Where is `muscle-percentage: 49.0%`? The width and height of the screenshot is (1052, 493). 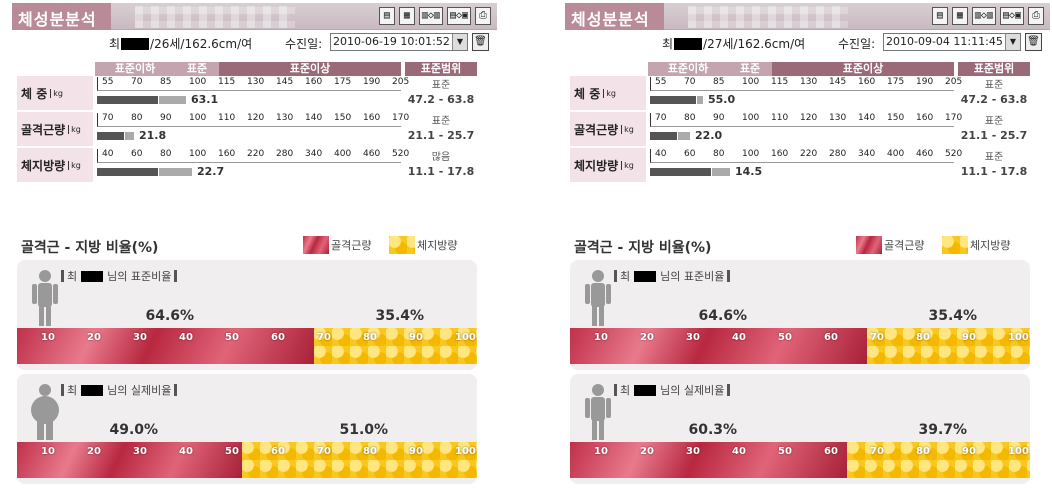 muscle-percentage: 49.0% is located at coordinates (134, 430).